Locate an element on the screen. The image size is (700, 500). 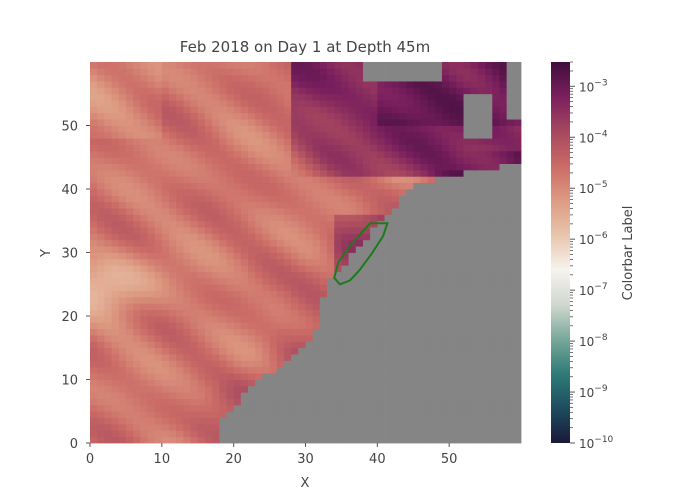
colorbar-tick-label: 10−4 is located at coordinates (593, 137).